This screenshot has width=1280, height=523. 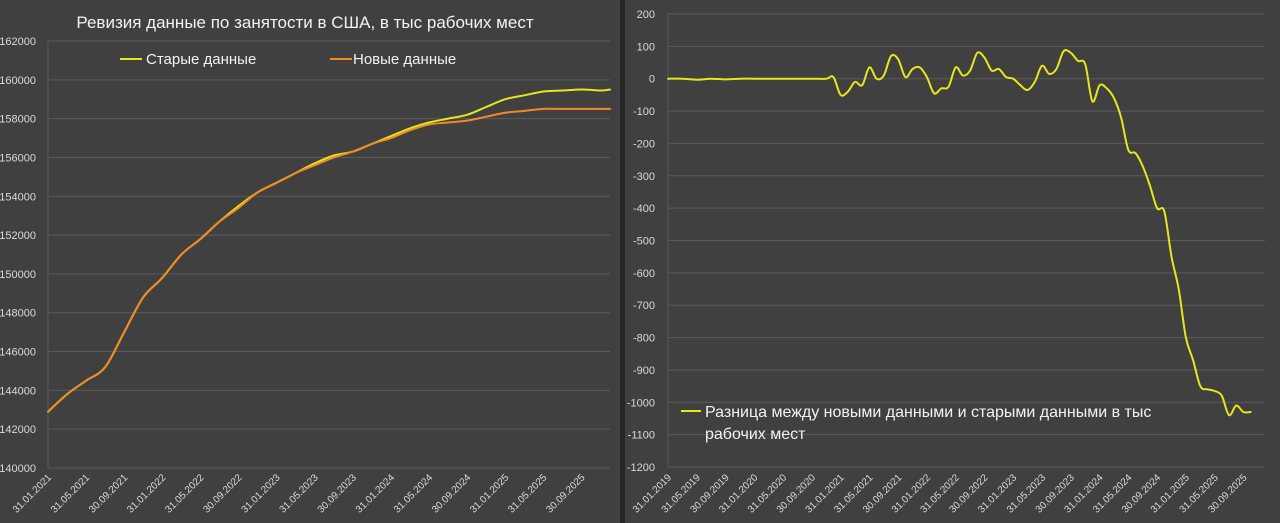 I want to click on x-tick-label: 30.09.2023, so click(x=337, y=493).